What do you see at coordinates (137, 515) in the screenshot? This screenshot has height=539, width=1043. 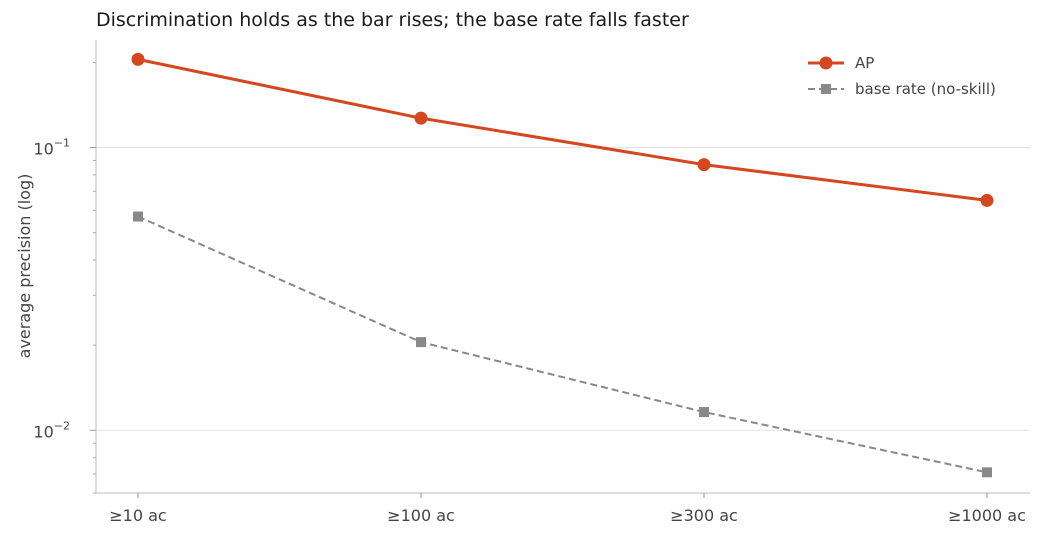 I see `x-tick-label: ≥10 ac` at bounding box center [137, 515].